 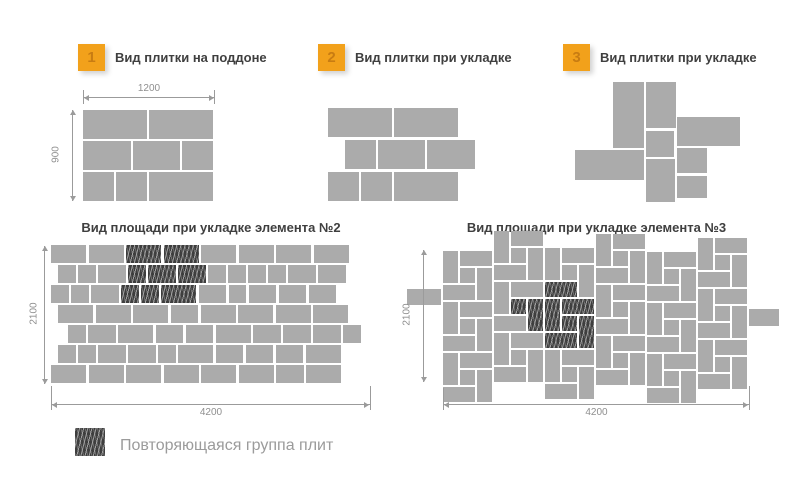 What do you see at coordinates (149, 97) in the screenshot?
I see `pallet-width-dim-line` at bounding box center [149, 97].